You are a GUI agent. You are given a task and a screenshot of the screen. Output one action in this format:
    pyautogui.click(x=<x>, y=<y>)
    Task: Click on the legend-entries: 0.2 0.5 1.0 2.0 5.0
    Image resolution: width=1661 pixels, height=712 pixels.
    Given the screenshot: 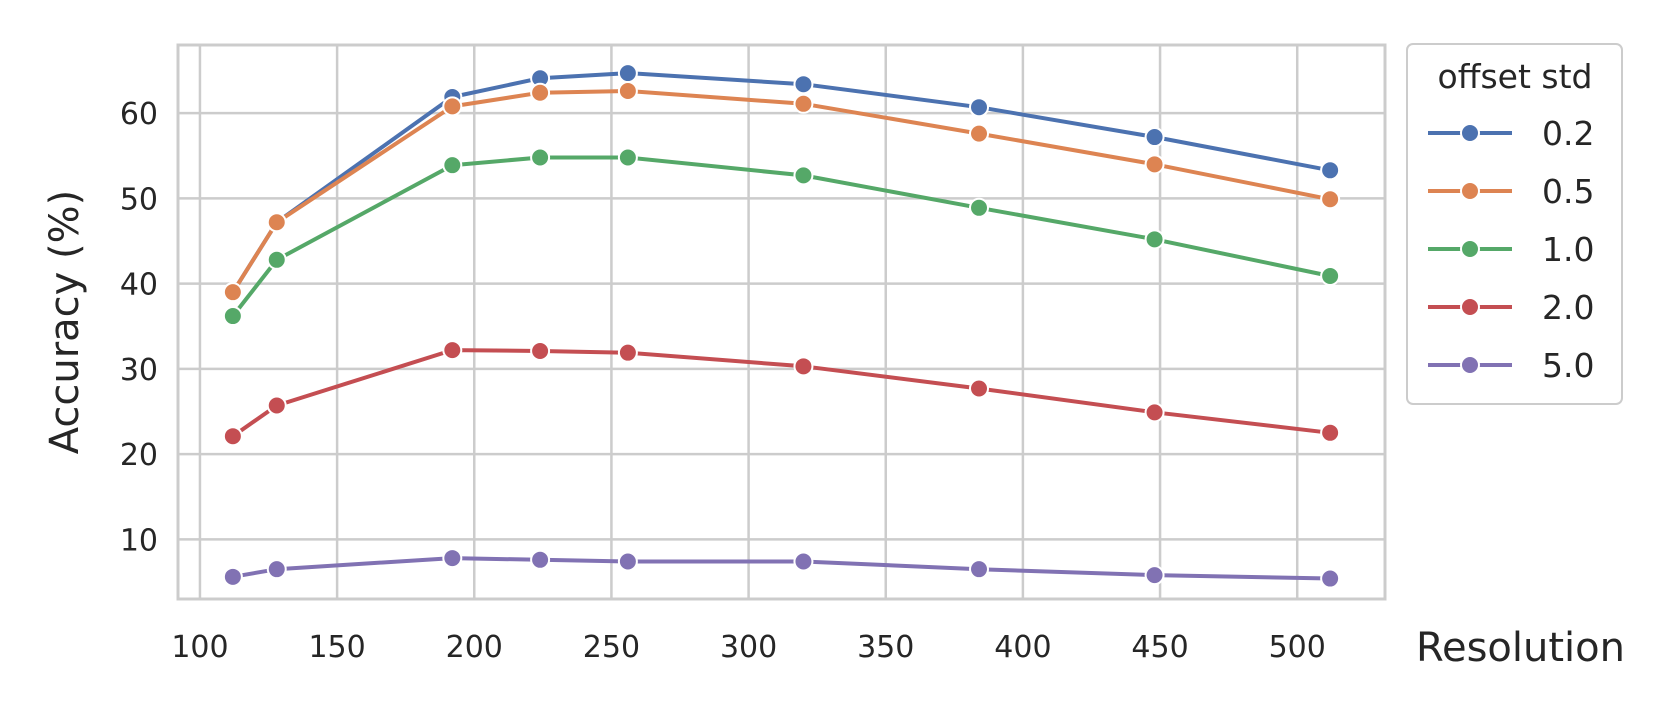 What is the action you would take?
    pyautogui.click(x=1511, y=249)
    